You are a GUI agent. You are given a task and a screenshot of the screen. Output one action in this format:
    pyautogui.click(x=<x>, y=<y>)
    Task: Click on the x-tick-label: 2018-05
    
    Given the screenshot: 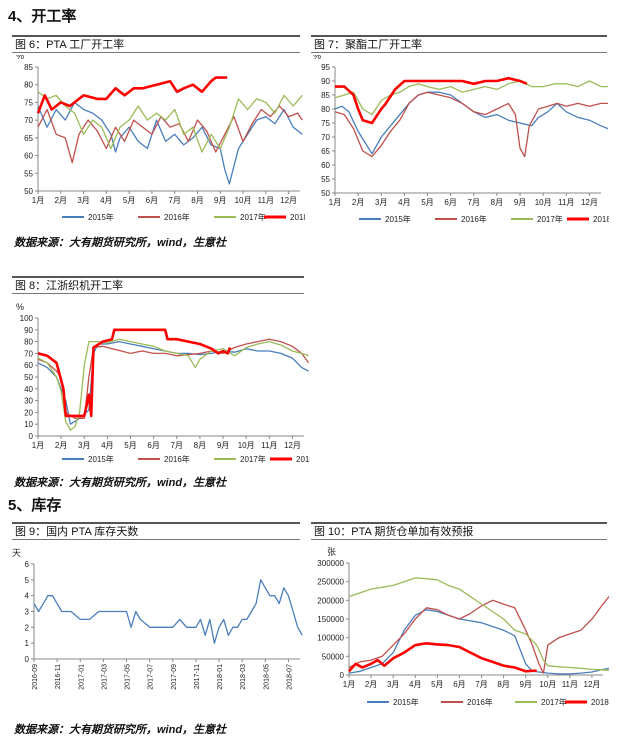 What is the action you would take?
    pyautogui.click(x=266, y=677)
    